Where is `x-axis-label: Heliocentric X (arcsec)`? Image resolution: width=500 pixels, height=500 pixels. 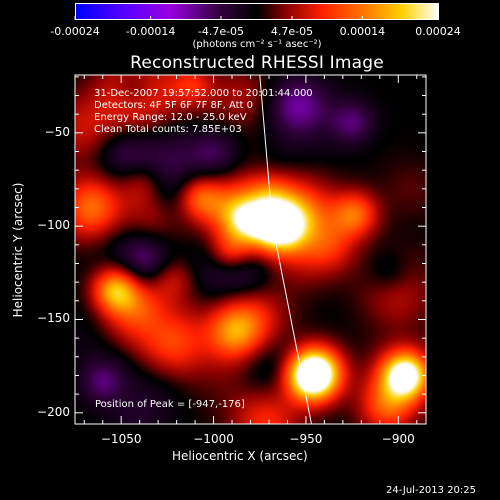 x-axis-label: Heliocentric X (arcsec) is located at coordinates (240, 456).